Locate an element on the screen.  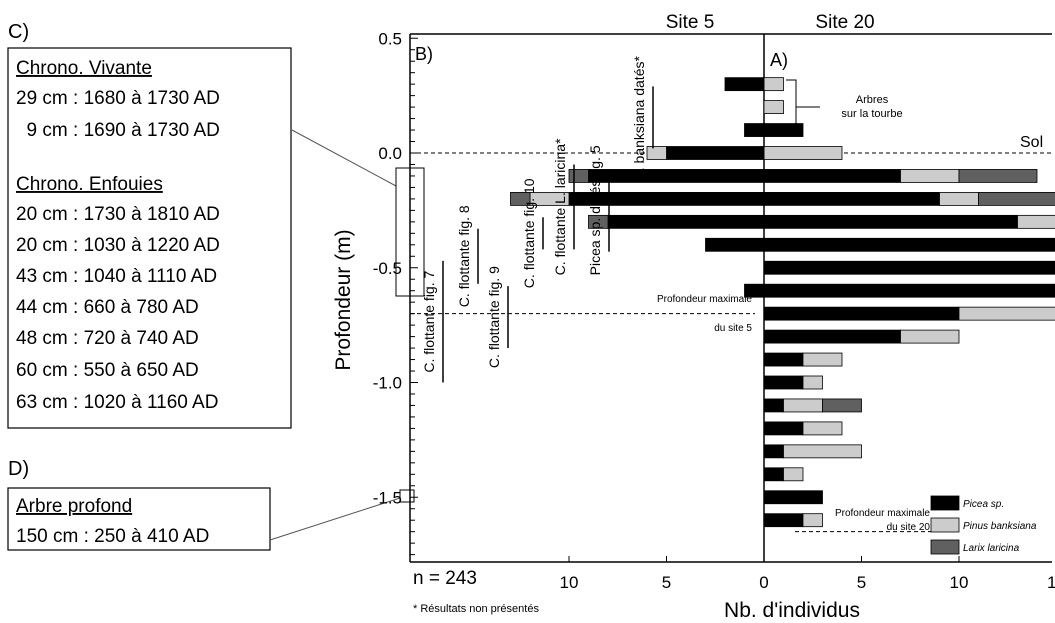
max-depth-site20-label: Profondeur maximale is located at coordinates (882, 513).